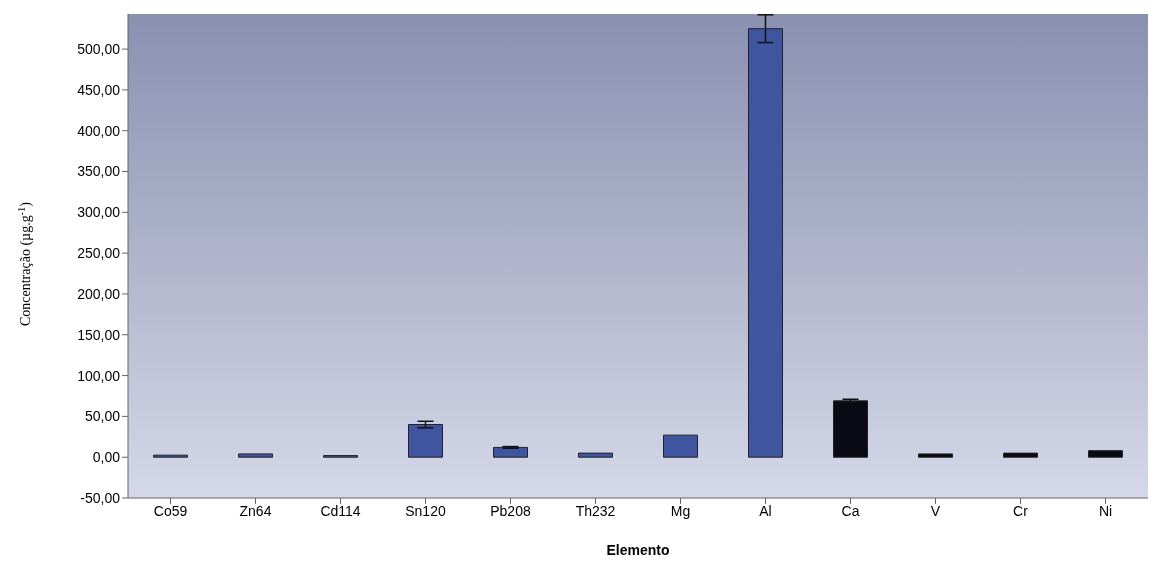  I want to click on x-tick-label: Pb208, so click(510, 510).